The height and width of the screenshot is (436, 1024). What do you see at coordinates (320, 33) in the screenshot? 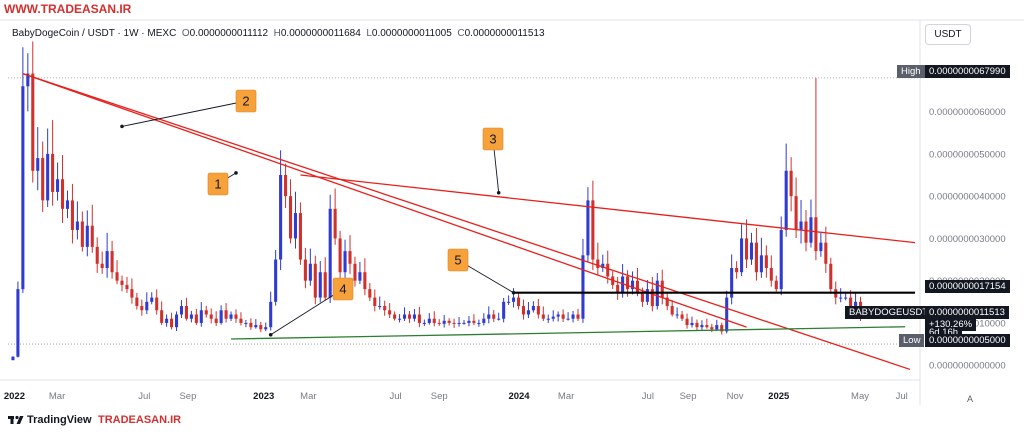
I see `high-value: 0.0000000011684` at bounding box center [320, 33].